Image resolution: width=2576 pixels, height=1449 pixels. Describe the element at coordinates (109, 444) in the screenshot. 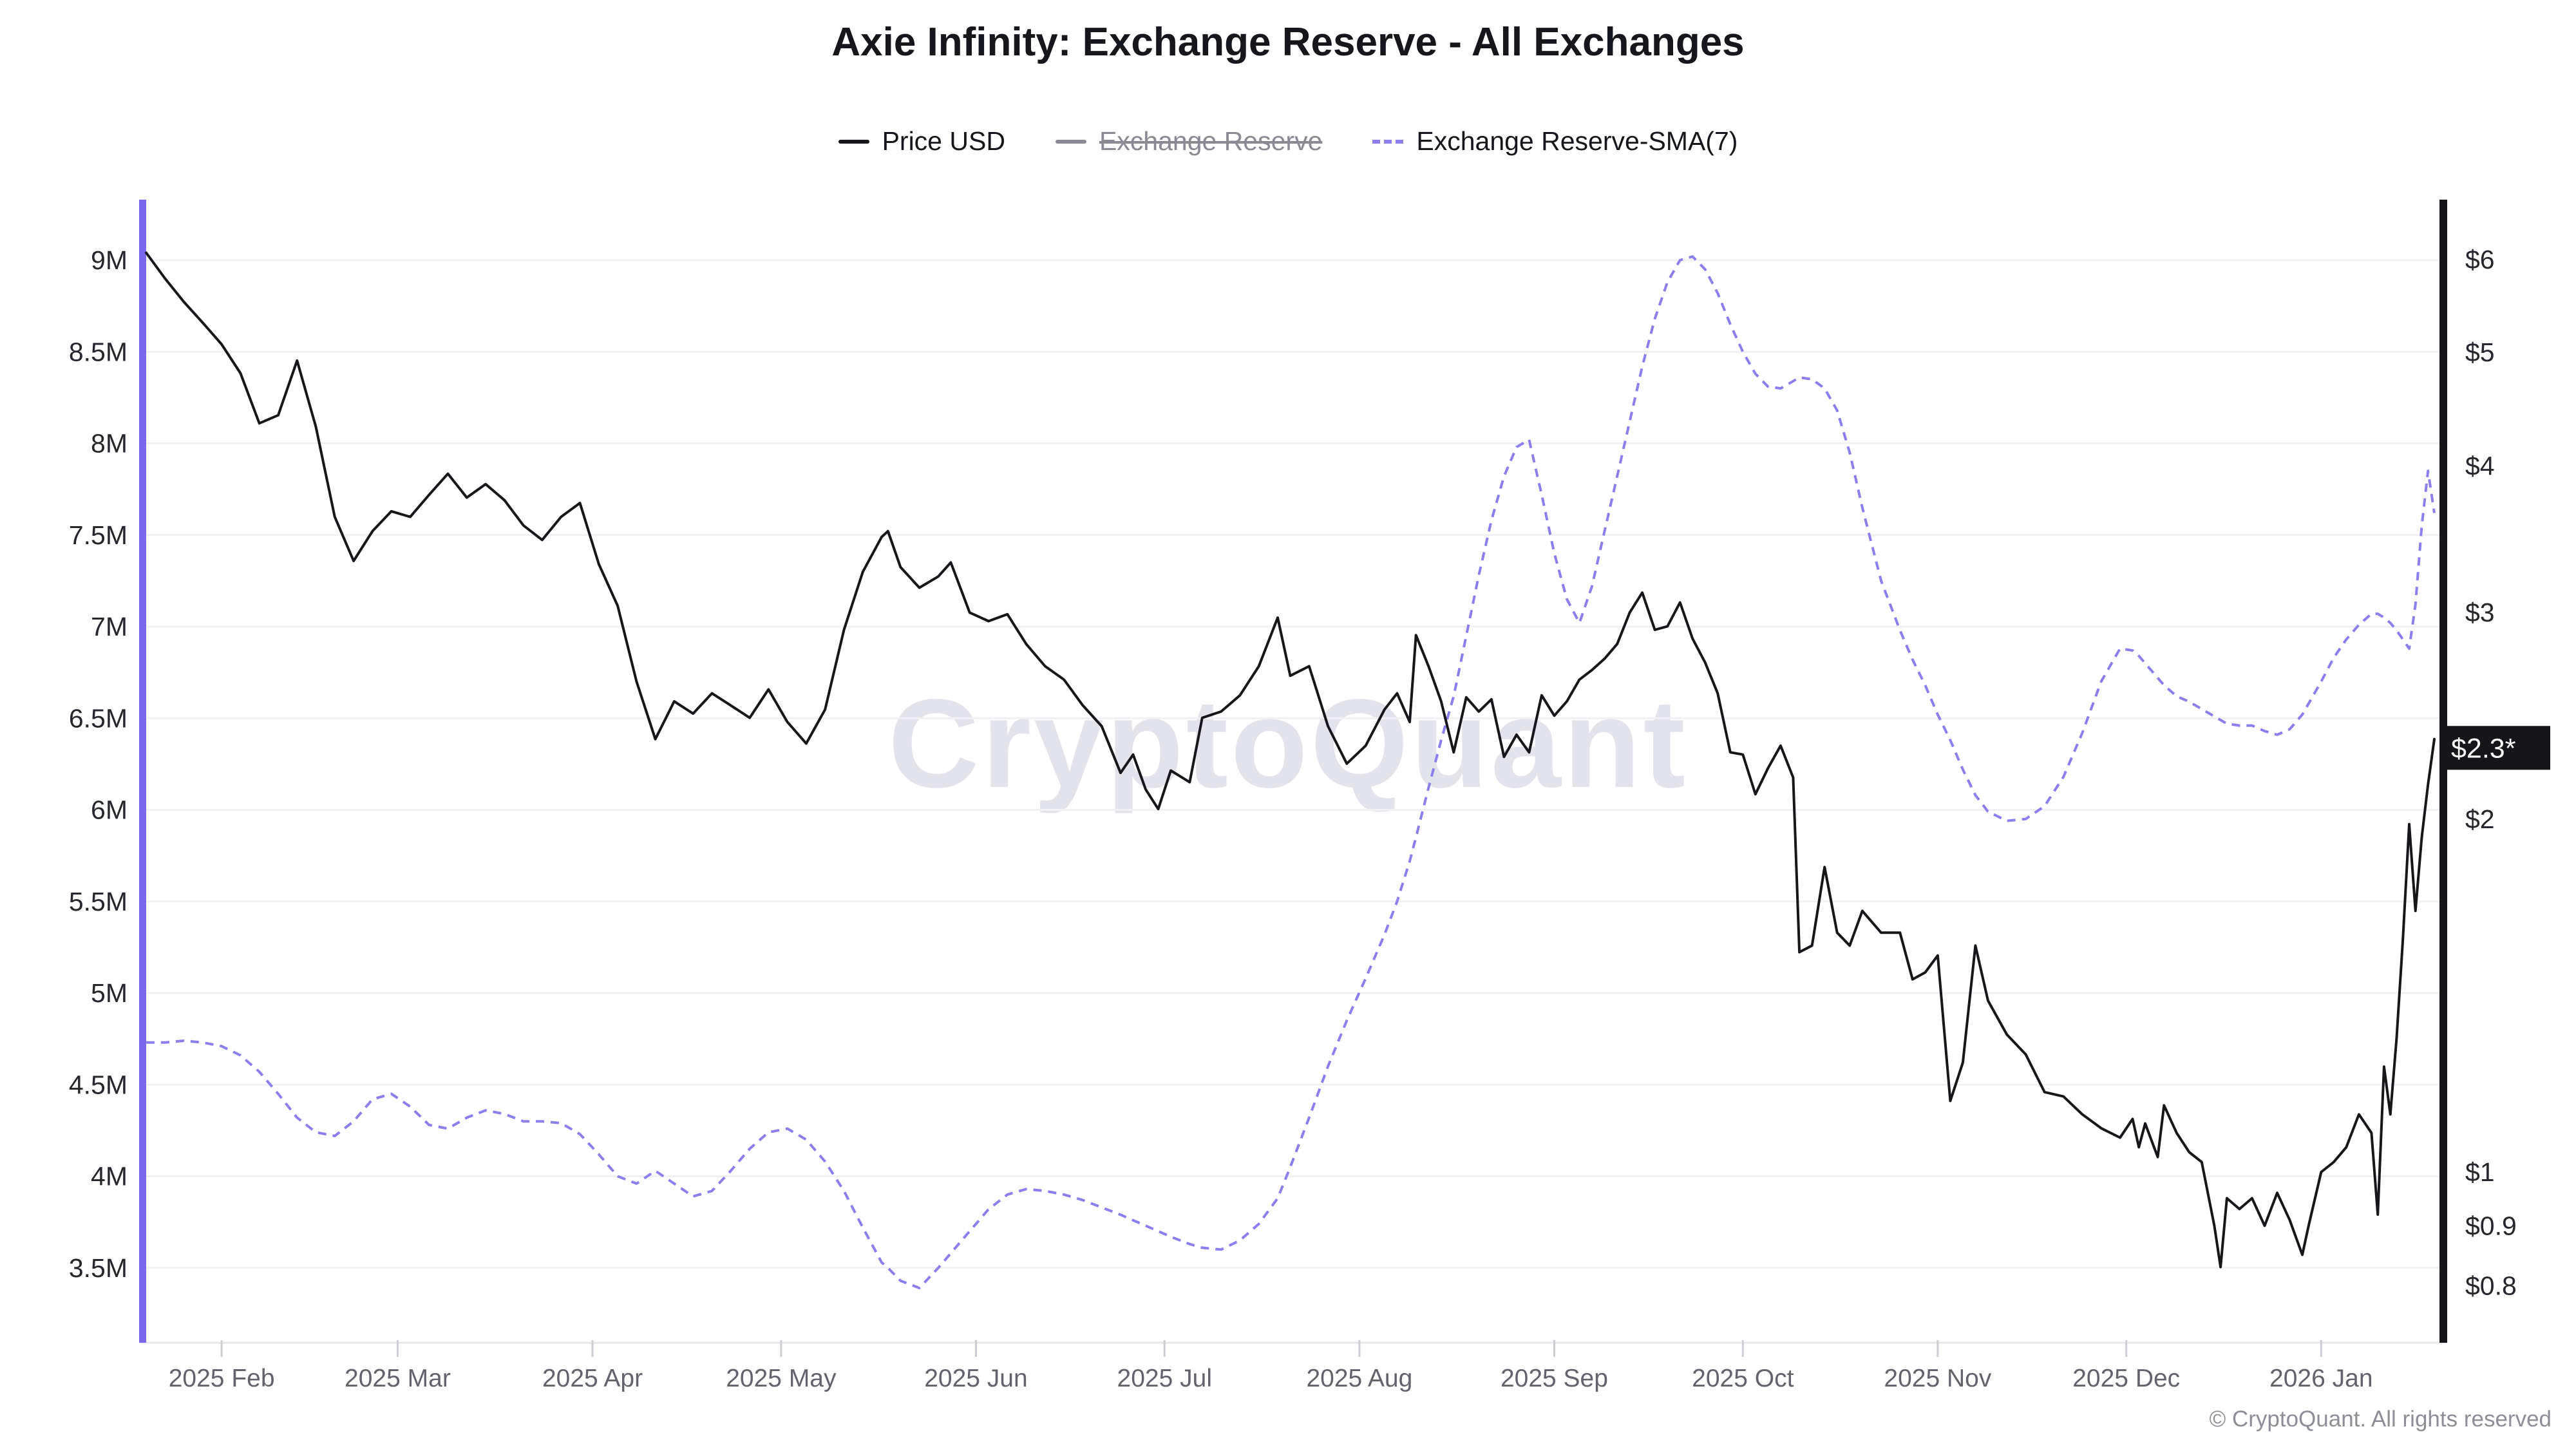

I see `left-axis-tick-label: 8M` at that location.